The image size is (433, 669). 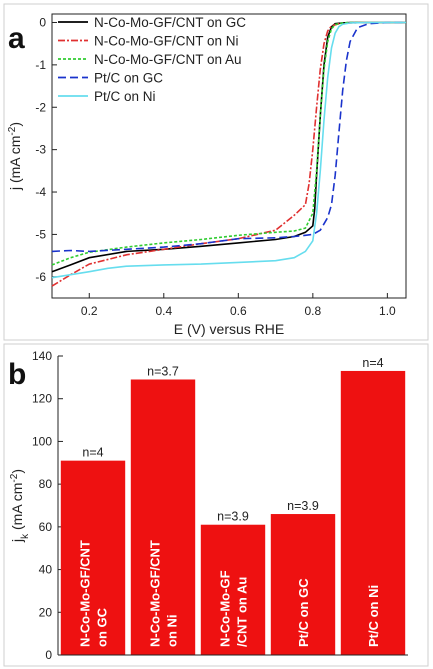 What do you see at coordinates (46, 527) in the screenshot?
I see `y-tick-label: 60` at bounding box center [46, 527].